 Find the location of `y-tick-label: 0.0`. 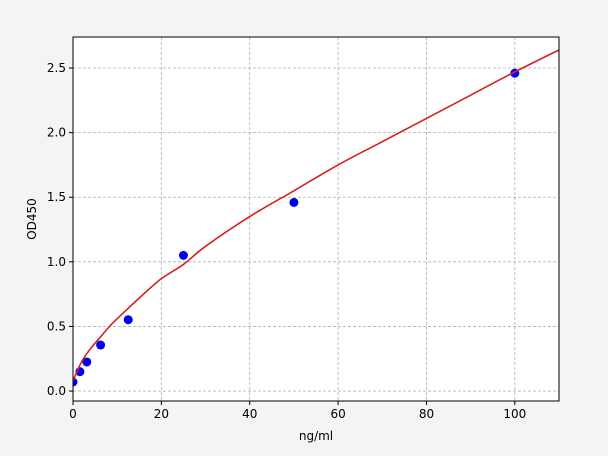

y-tick-label: 0.0 is located at coordinates (56, 391).